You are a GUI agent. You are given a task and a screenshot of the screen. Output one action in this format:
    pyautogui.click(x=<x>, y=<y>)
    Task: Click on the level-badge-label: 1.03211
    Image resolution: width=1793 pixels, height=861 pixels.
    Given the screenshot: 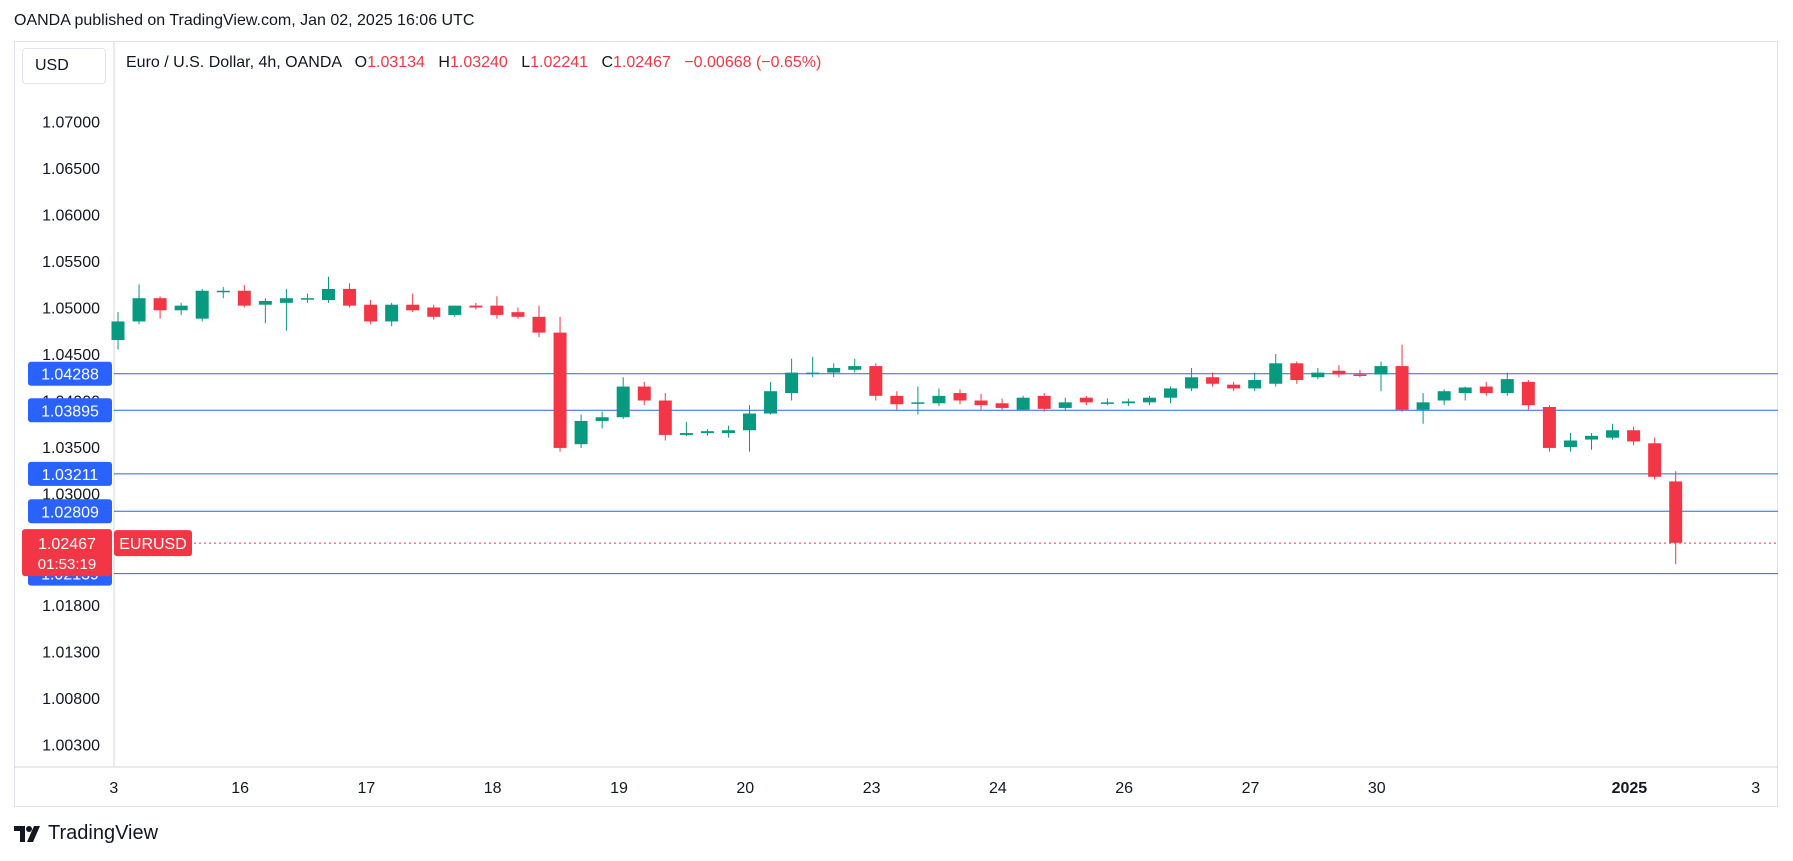 What is the action you would take?
    pyautogui.click(x=70, y=475)
    